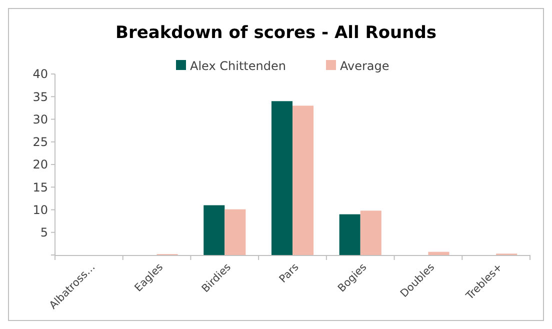  What do you see at coordinates (40, 97) in the screenshot?
I see `y-tick-label: 35` at bounding box center [40, 97].